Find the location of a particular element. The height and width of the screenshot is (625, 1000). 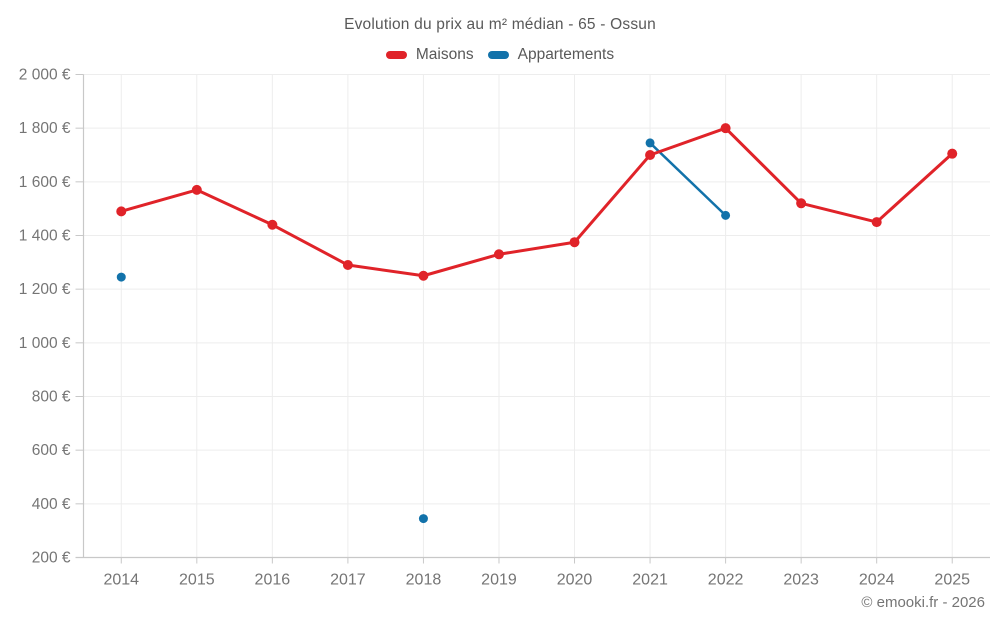

legend-label-appartements: Appartements is located at coordinates (566, 54).